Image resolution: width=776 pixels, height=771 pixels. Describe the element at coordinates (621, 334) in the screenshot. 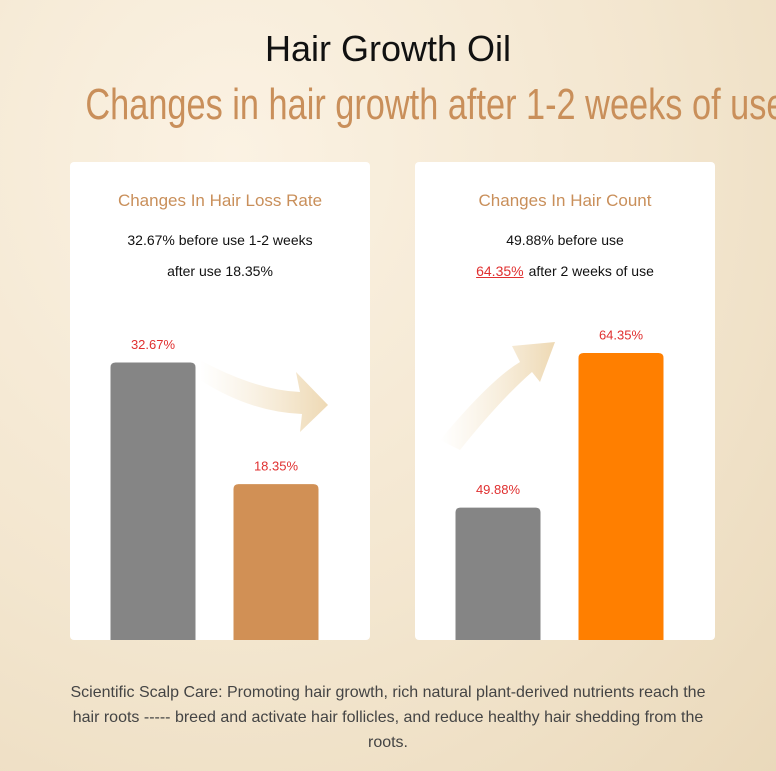

I see `value-label: 64.35%` at that location.